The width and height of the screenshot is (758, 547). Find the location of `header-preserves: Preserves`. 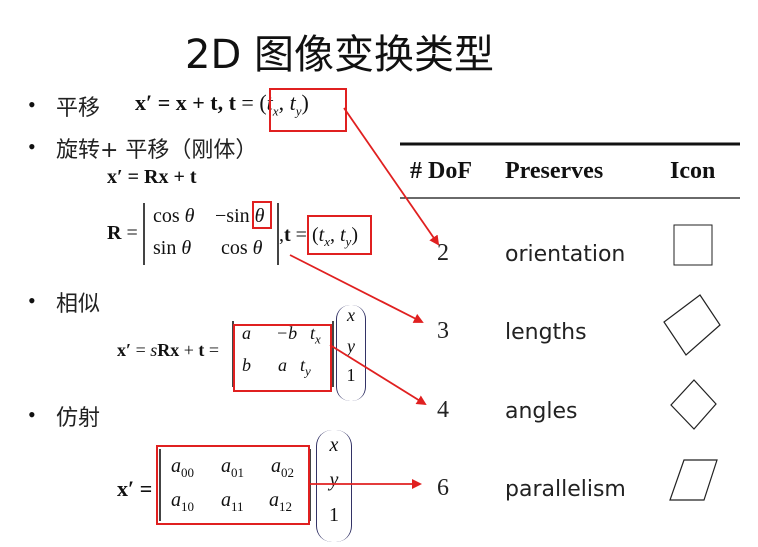

header-preserves: Preserves is located at coordinates (554, 171).